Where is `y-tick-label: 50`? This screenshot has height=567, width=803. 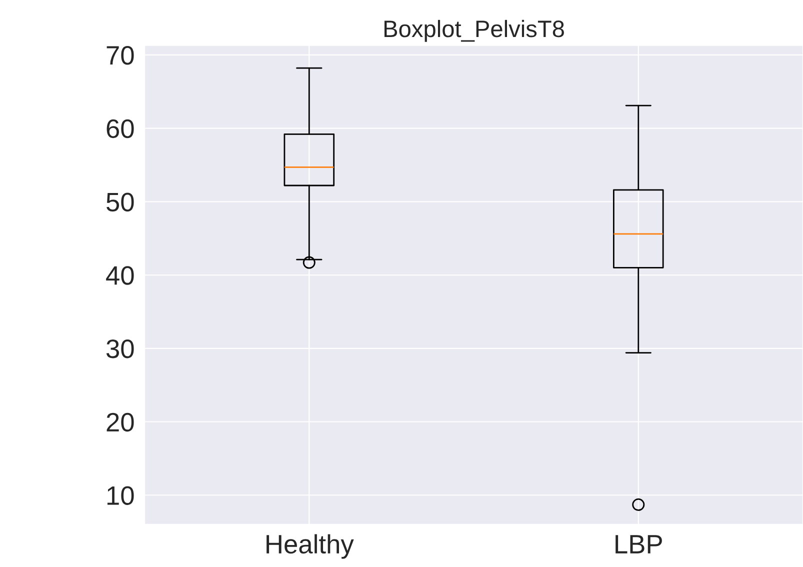
y-tick-label: 50 is located at coordinates (120, 202).